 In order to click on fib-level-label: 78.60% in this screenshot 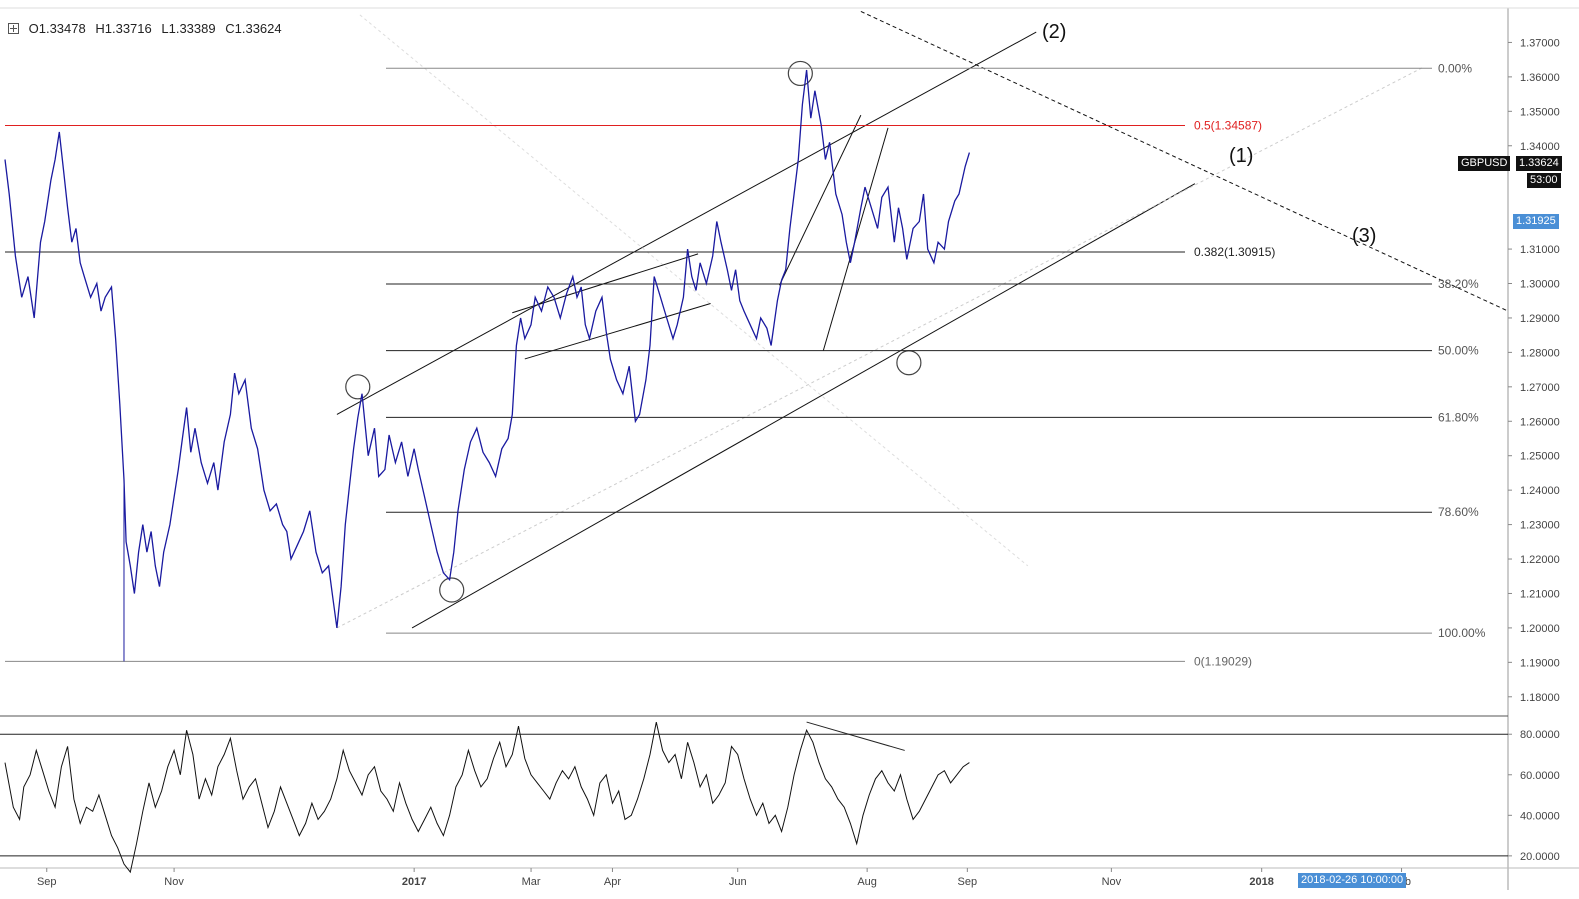, I will do `click(1458, 512)`.